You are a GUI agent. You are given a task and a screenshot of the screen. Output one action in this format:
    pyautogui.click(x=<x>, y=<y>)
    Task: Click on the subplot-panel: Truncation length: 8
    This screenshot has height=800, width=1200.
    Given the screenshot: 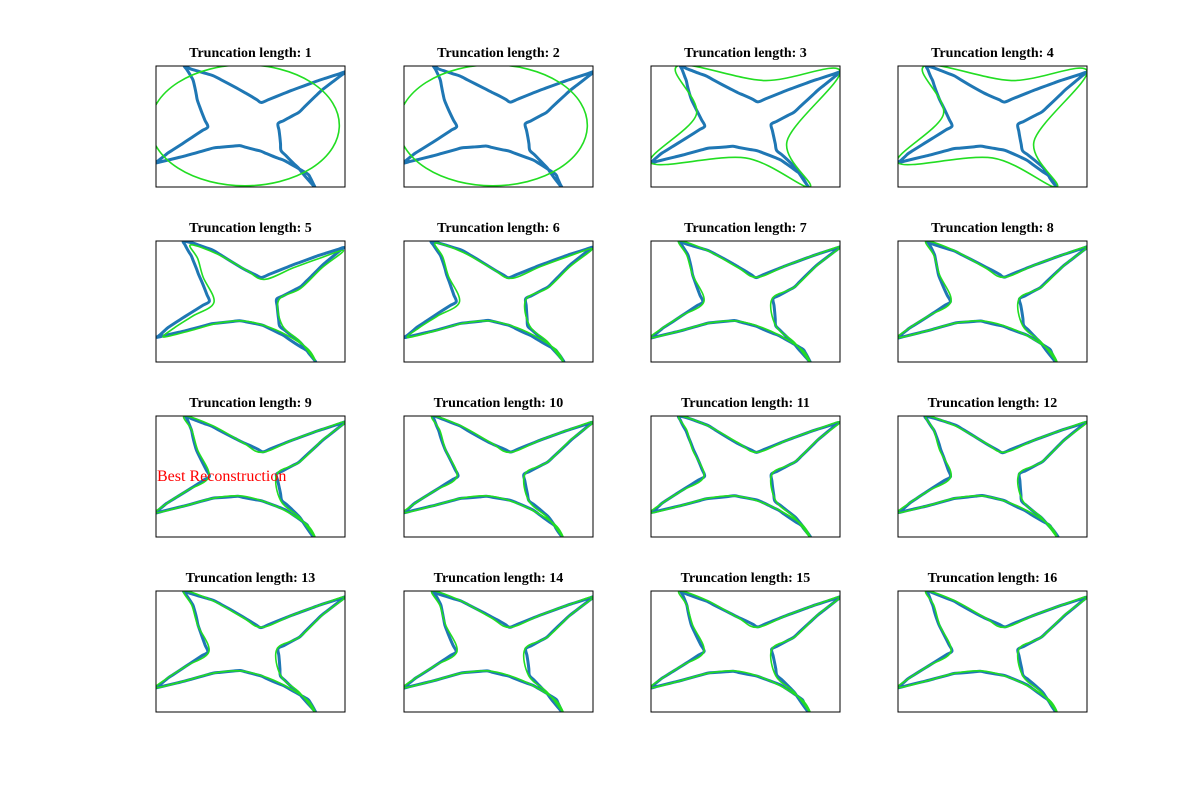 What is the action you would take?
    pyautogui.click(x=992, y=292)
    